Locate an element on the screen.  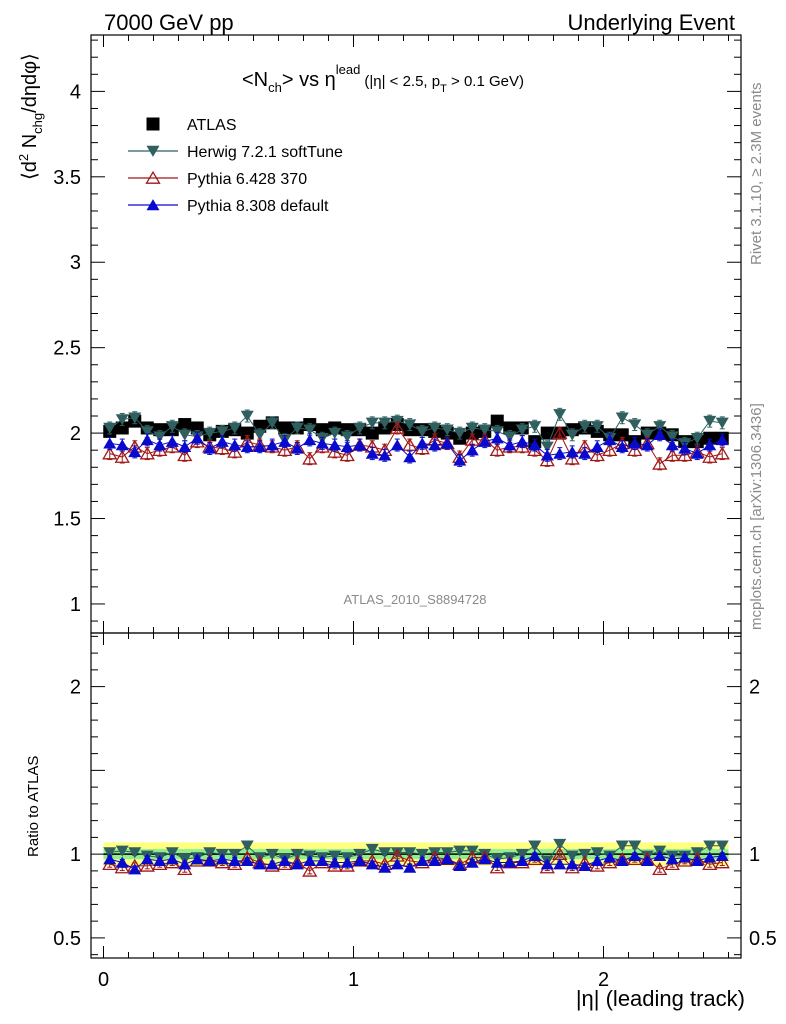
rivet-label: Rivet 3.1.10, ≥ 2.3M events is located at coordinates (756, 174).